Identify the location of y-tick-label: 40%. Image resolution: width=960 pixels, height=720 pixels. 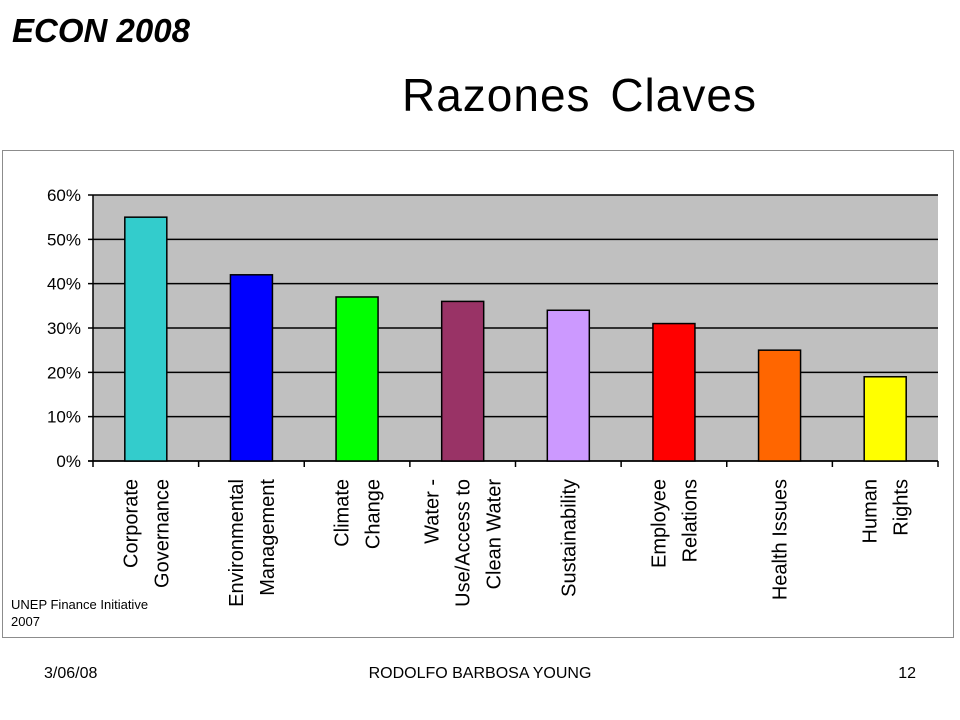
(64, 284).